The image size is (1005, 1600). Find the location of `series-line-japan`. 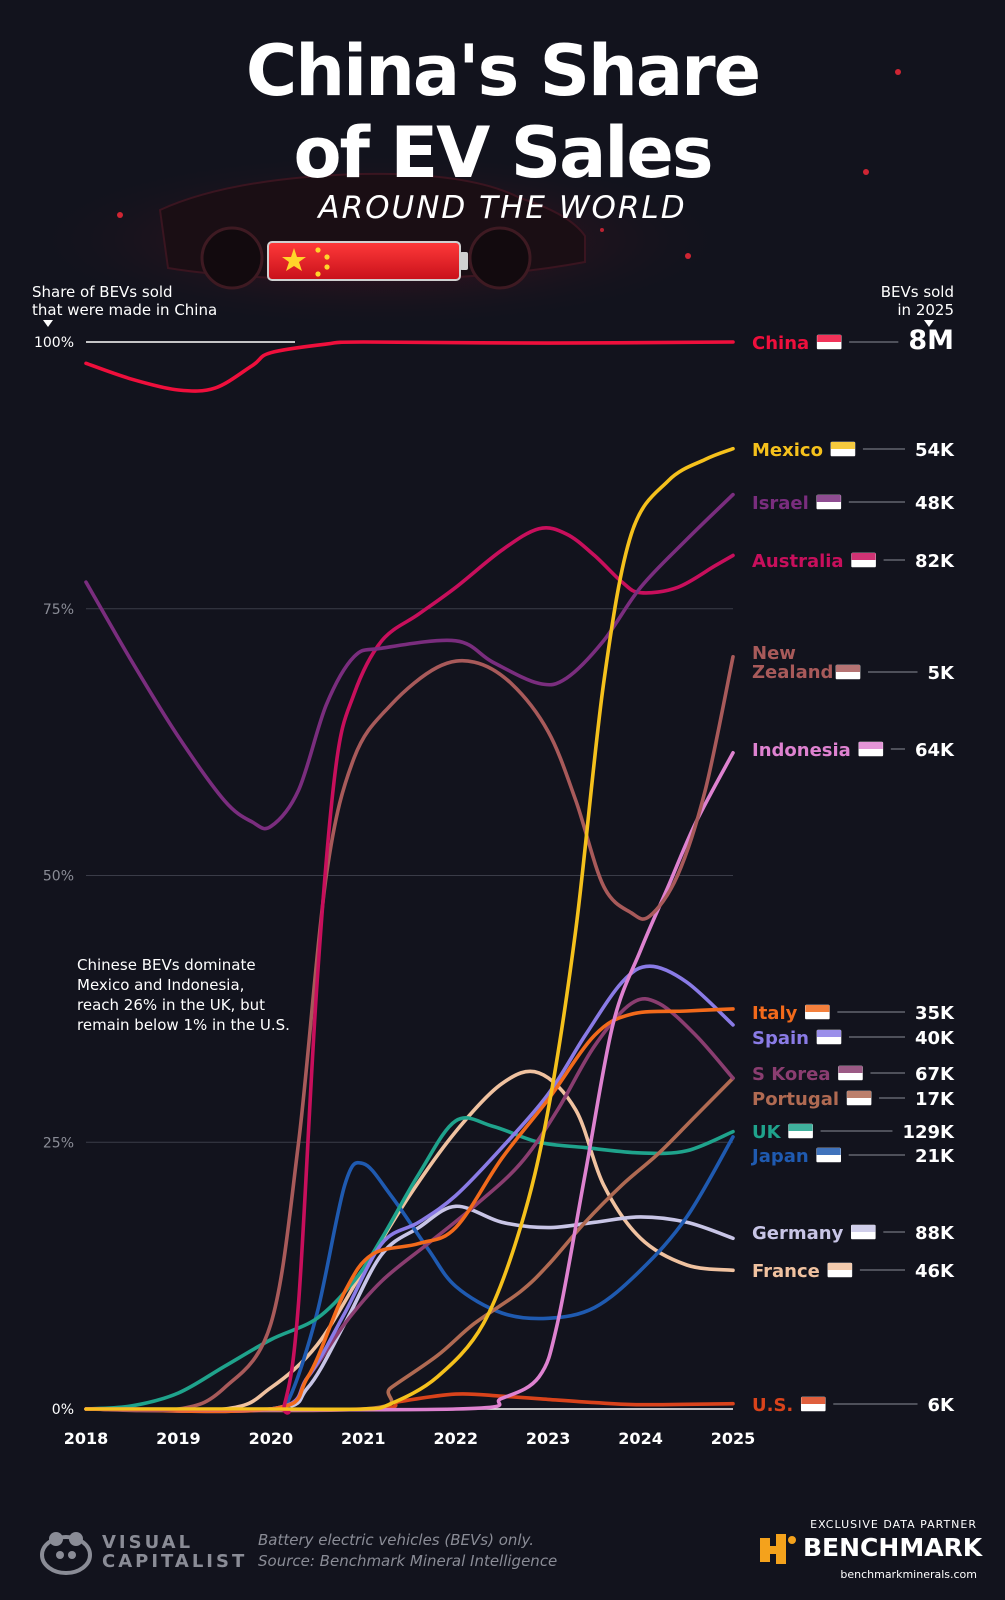

series-line-japan is located at coordinates (409, 1273).